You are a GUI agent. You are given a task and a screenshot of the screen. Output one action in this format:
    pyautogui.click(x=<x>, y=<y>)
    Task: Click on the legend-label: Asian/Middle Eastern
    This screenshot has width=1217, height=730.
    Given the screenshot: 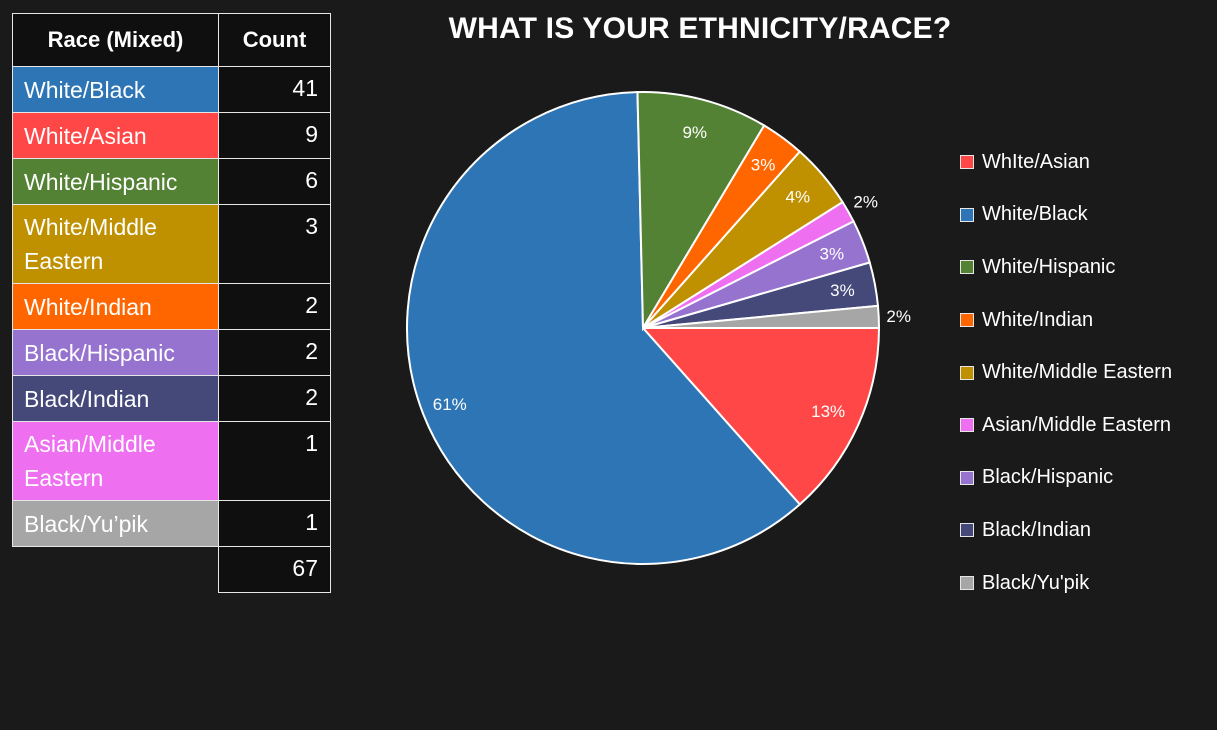 What is the action you would take?
    pyautogui.click(x=1076, y=424)
    